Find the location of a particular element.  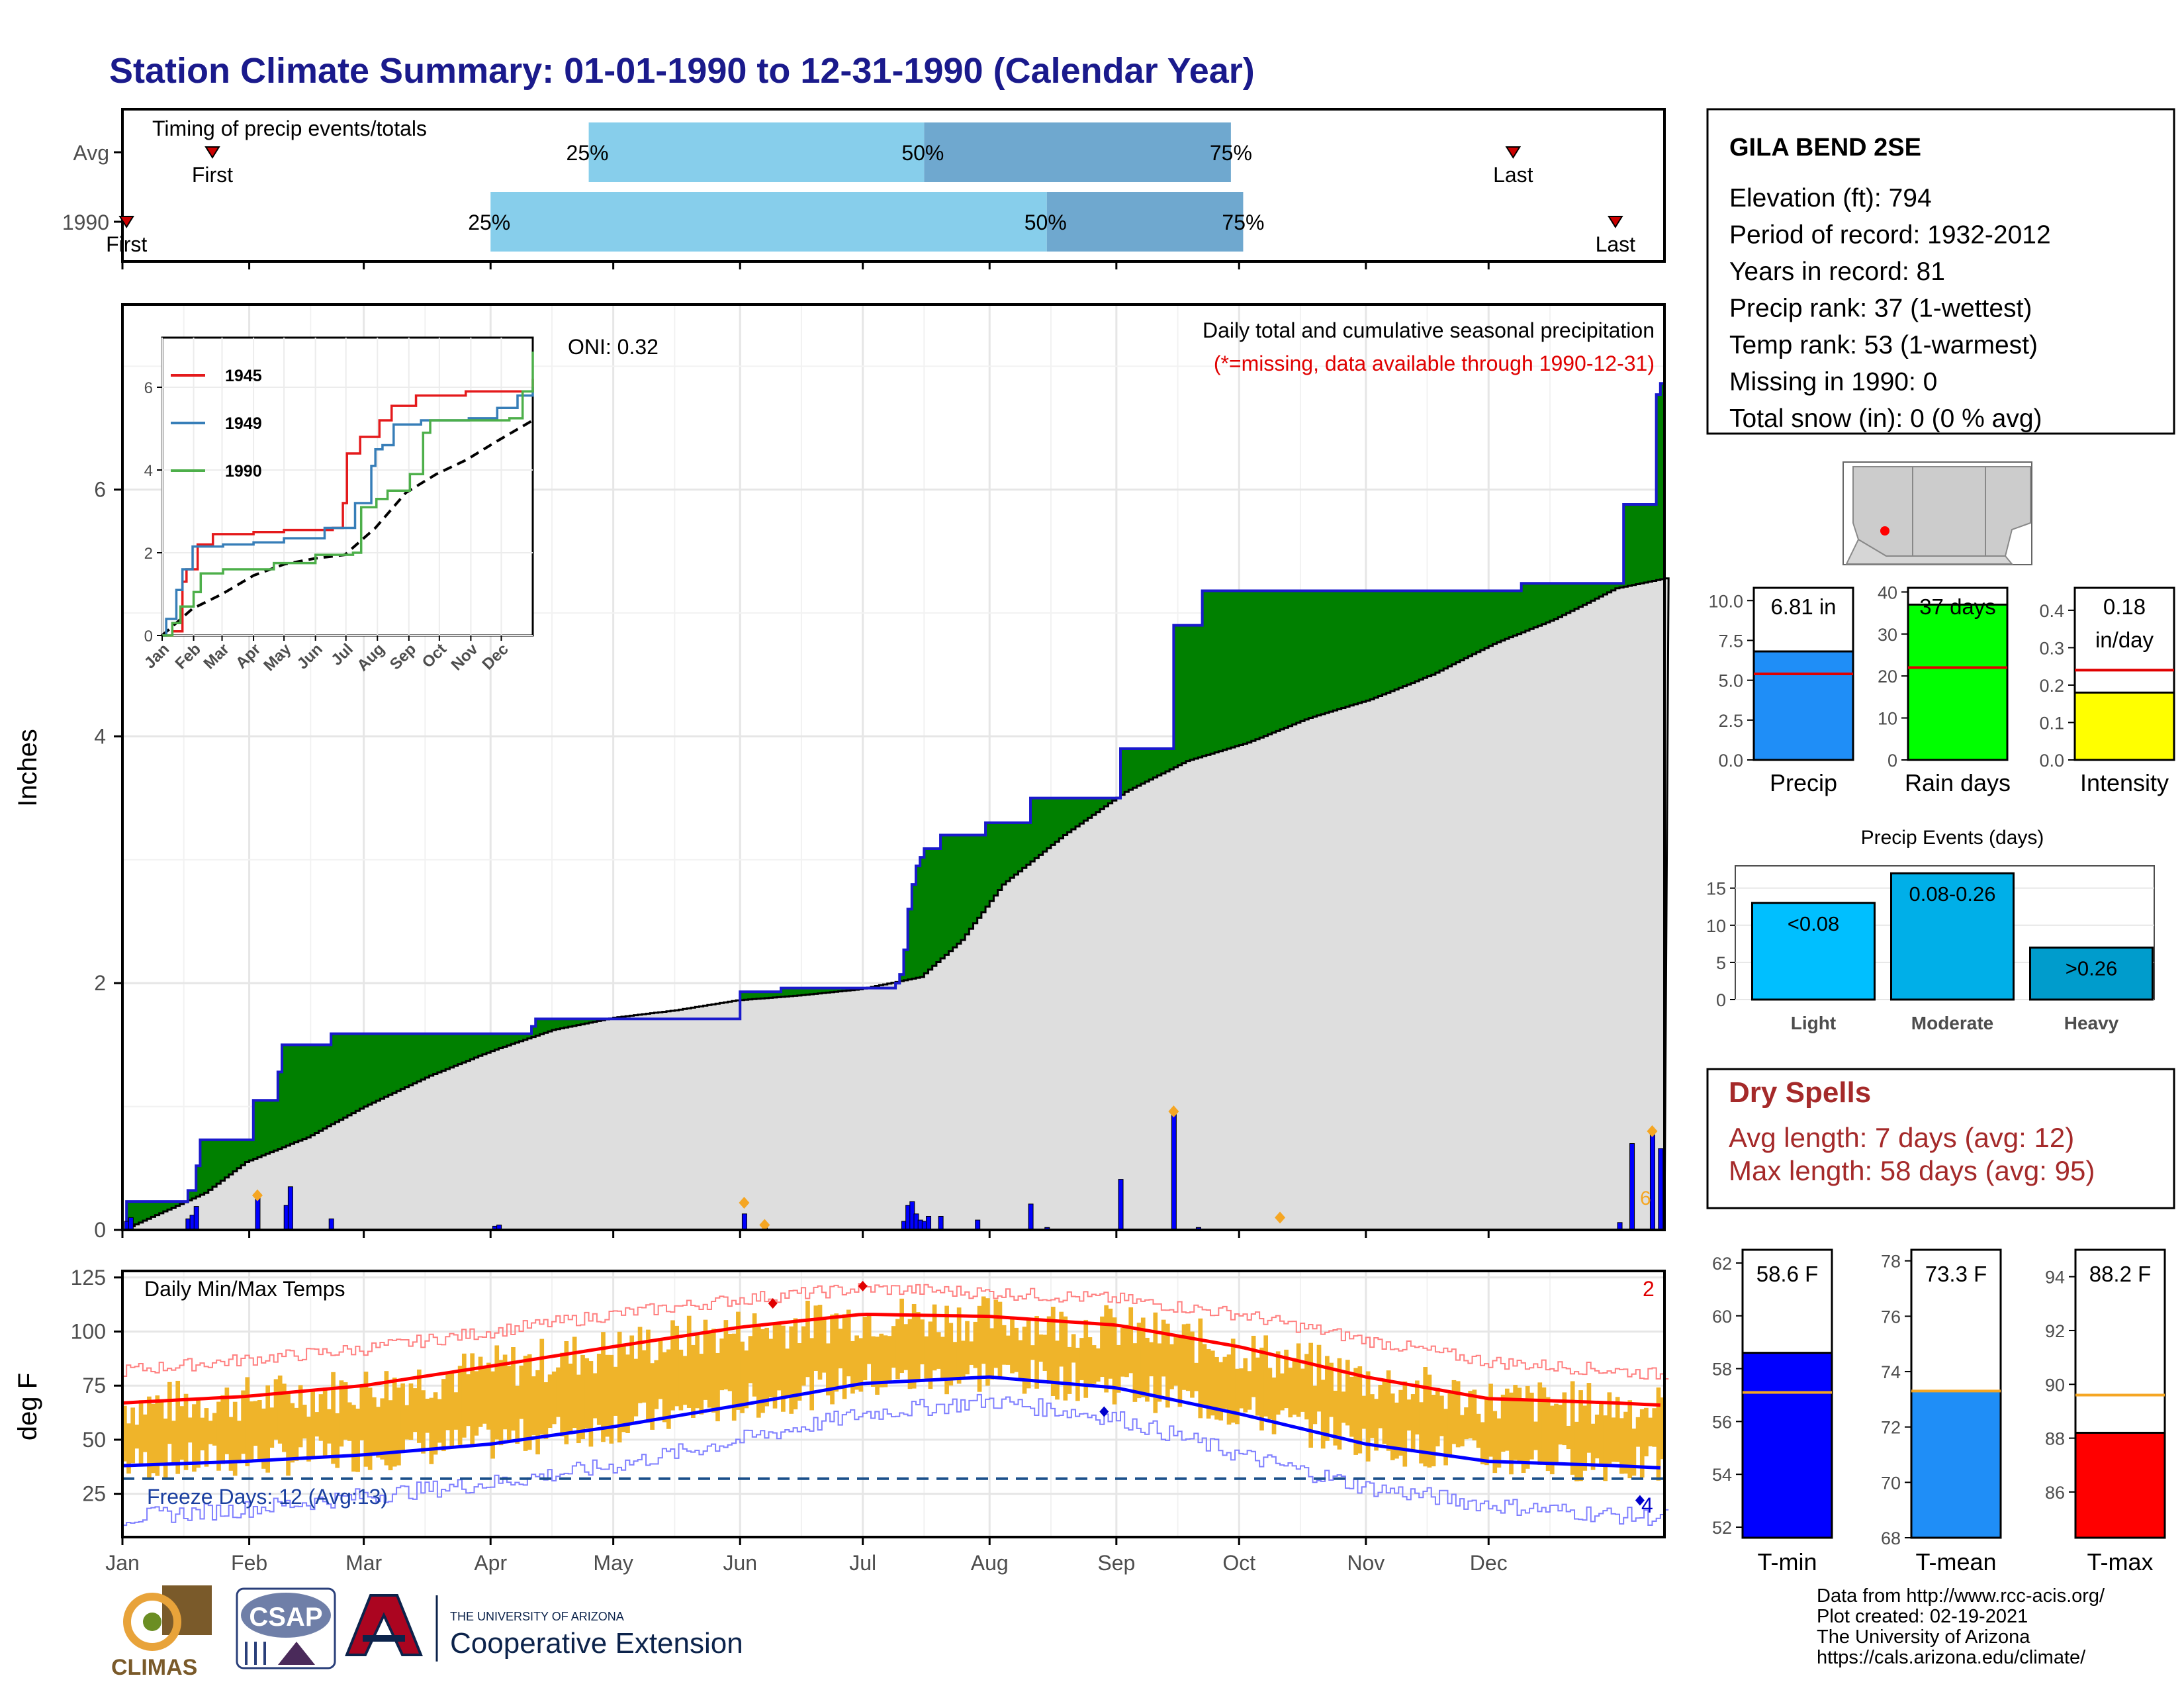

daily-precip-bar is located at coordinates (131, 1224).